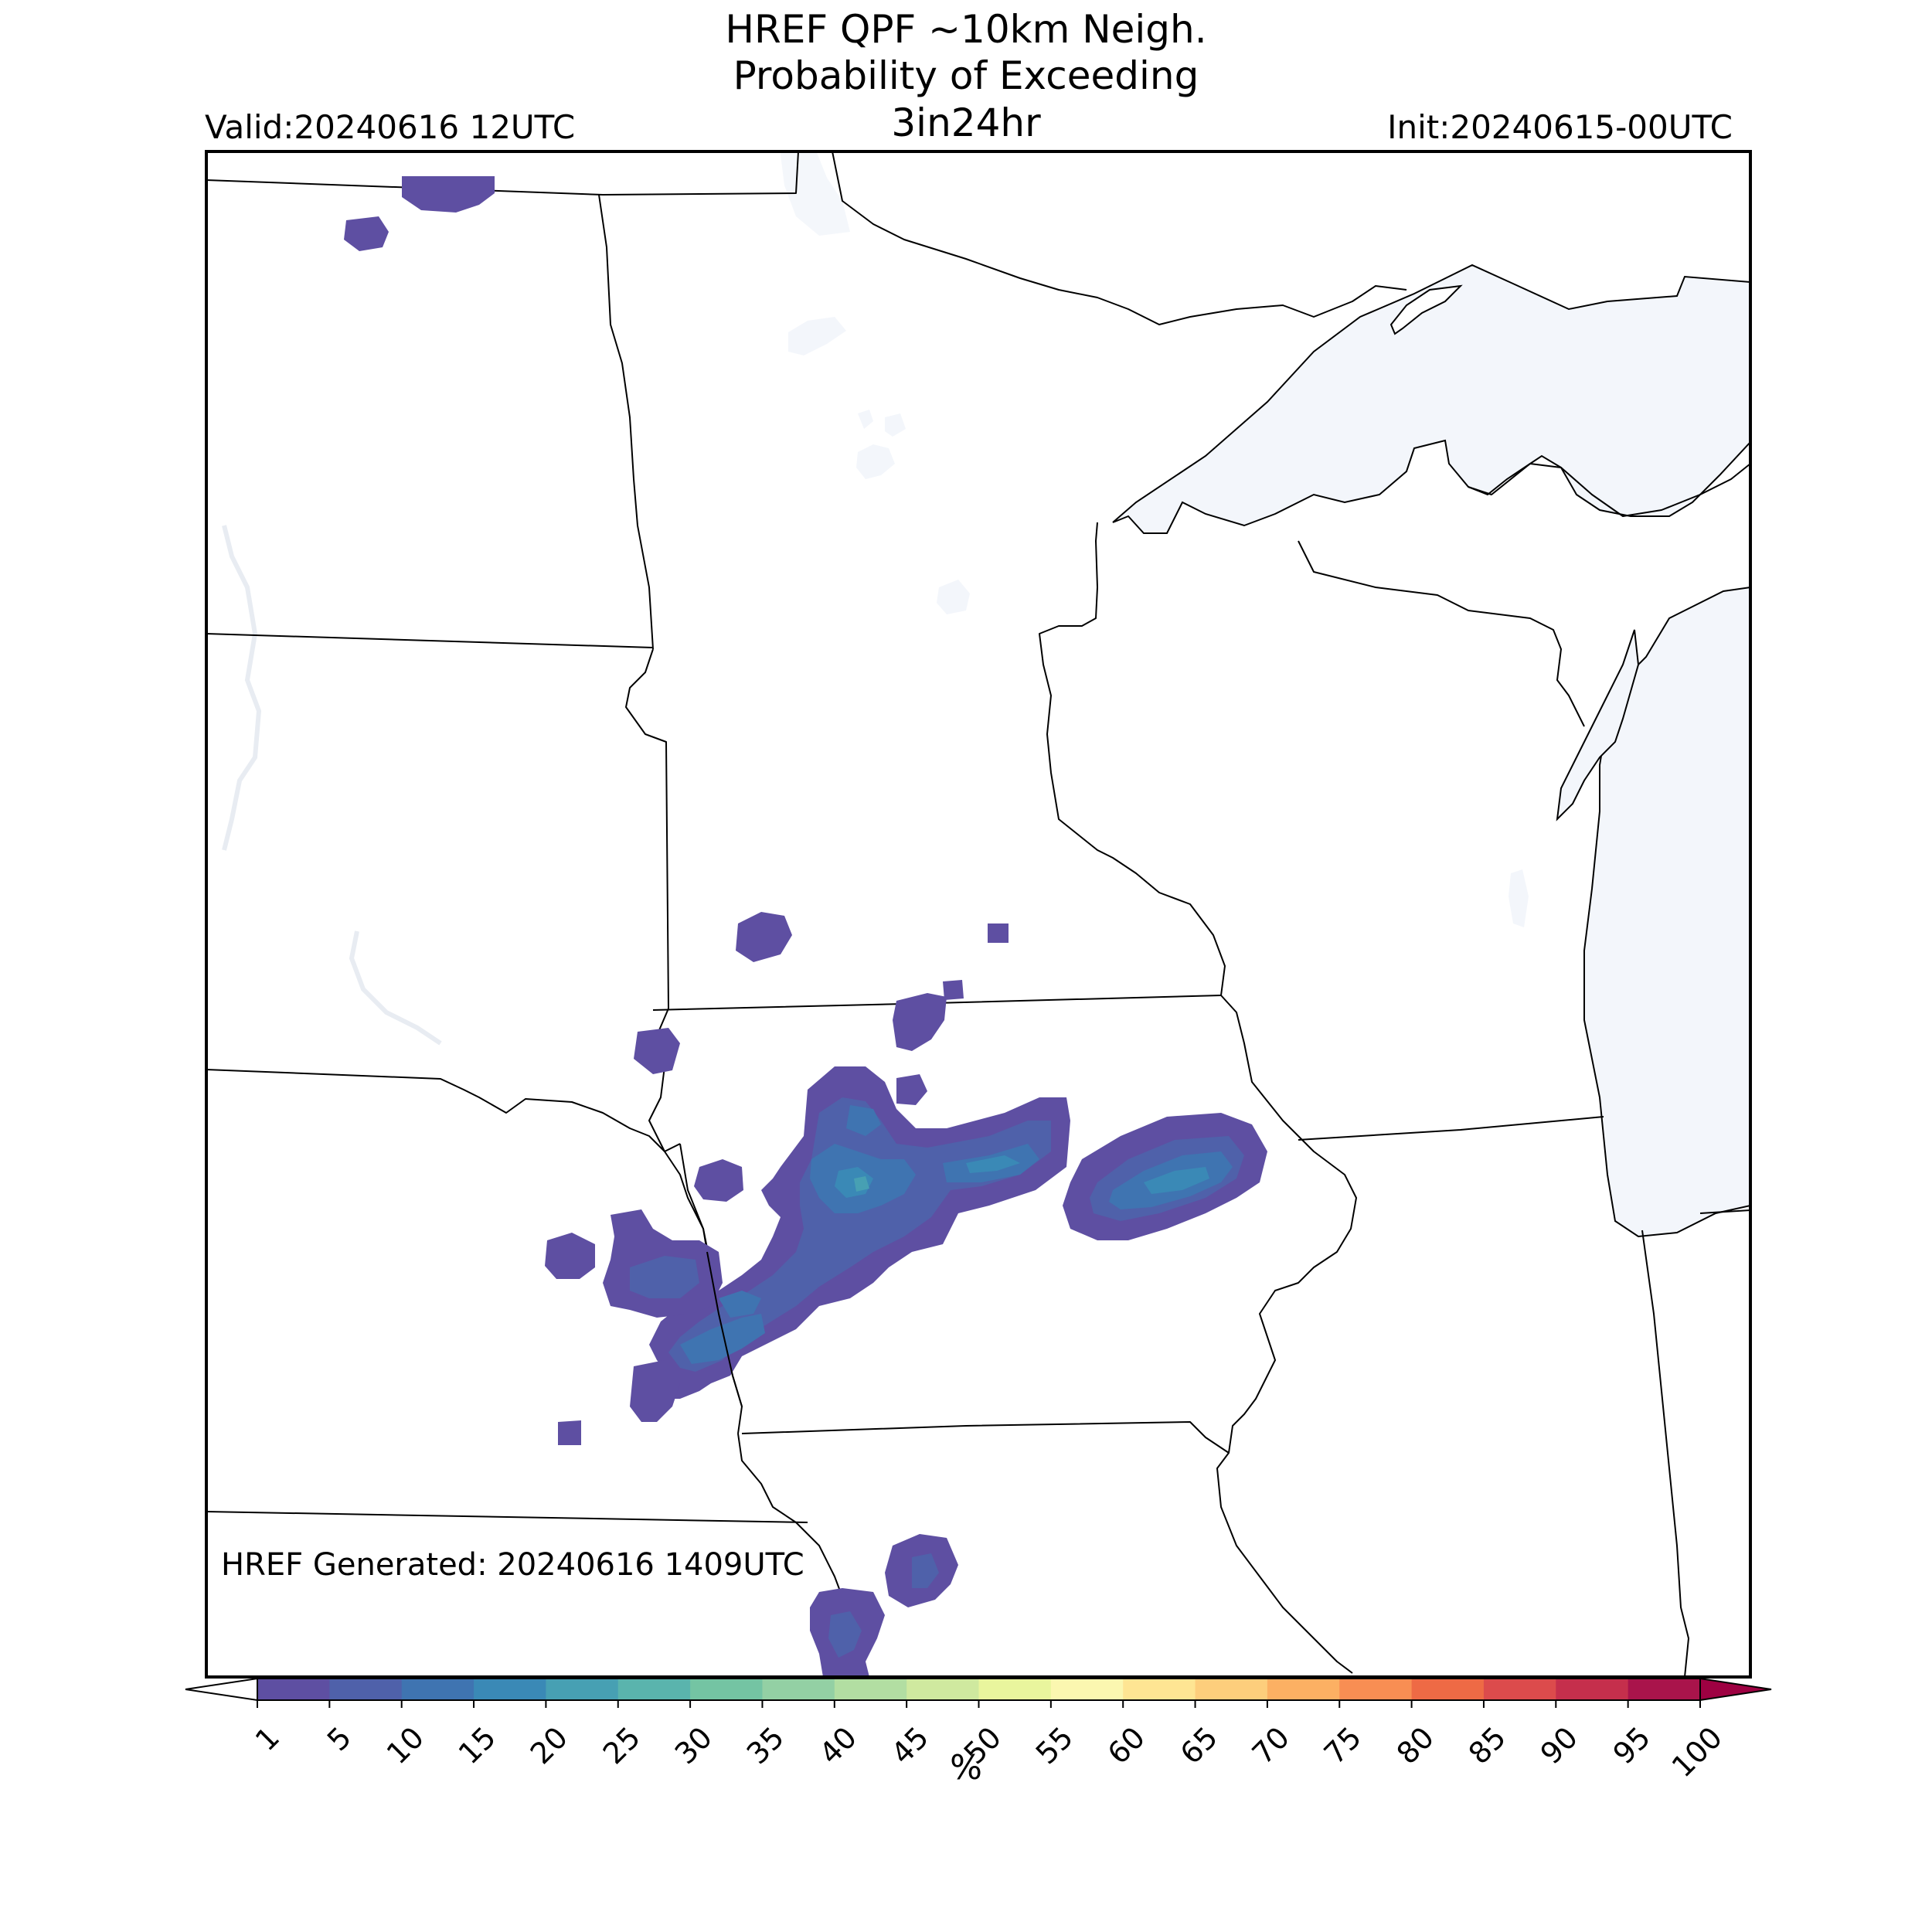  Describe the element at coordinates (570, 1256) in the screenshot. I see `blob-ne-nw` at that location.